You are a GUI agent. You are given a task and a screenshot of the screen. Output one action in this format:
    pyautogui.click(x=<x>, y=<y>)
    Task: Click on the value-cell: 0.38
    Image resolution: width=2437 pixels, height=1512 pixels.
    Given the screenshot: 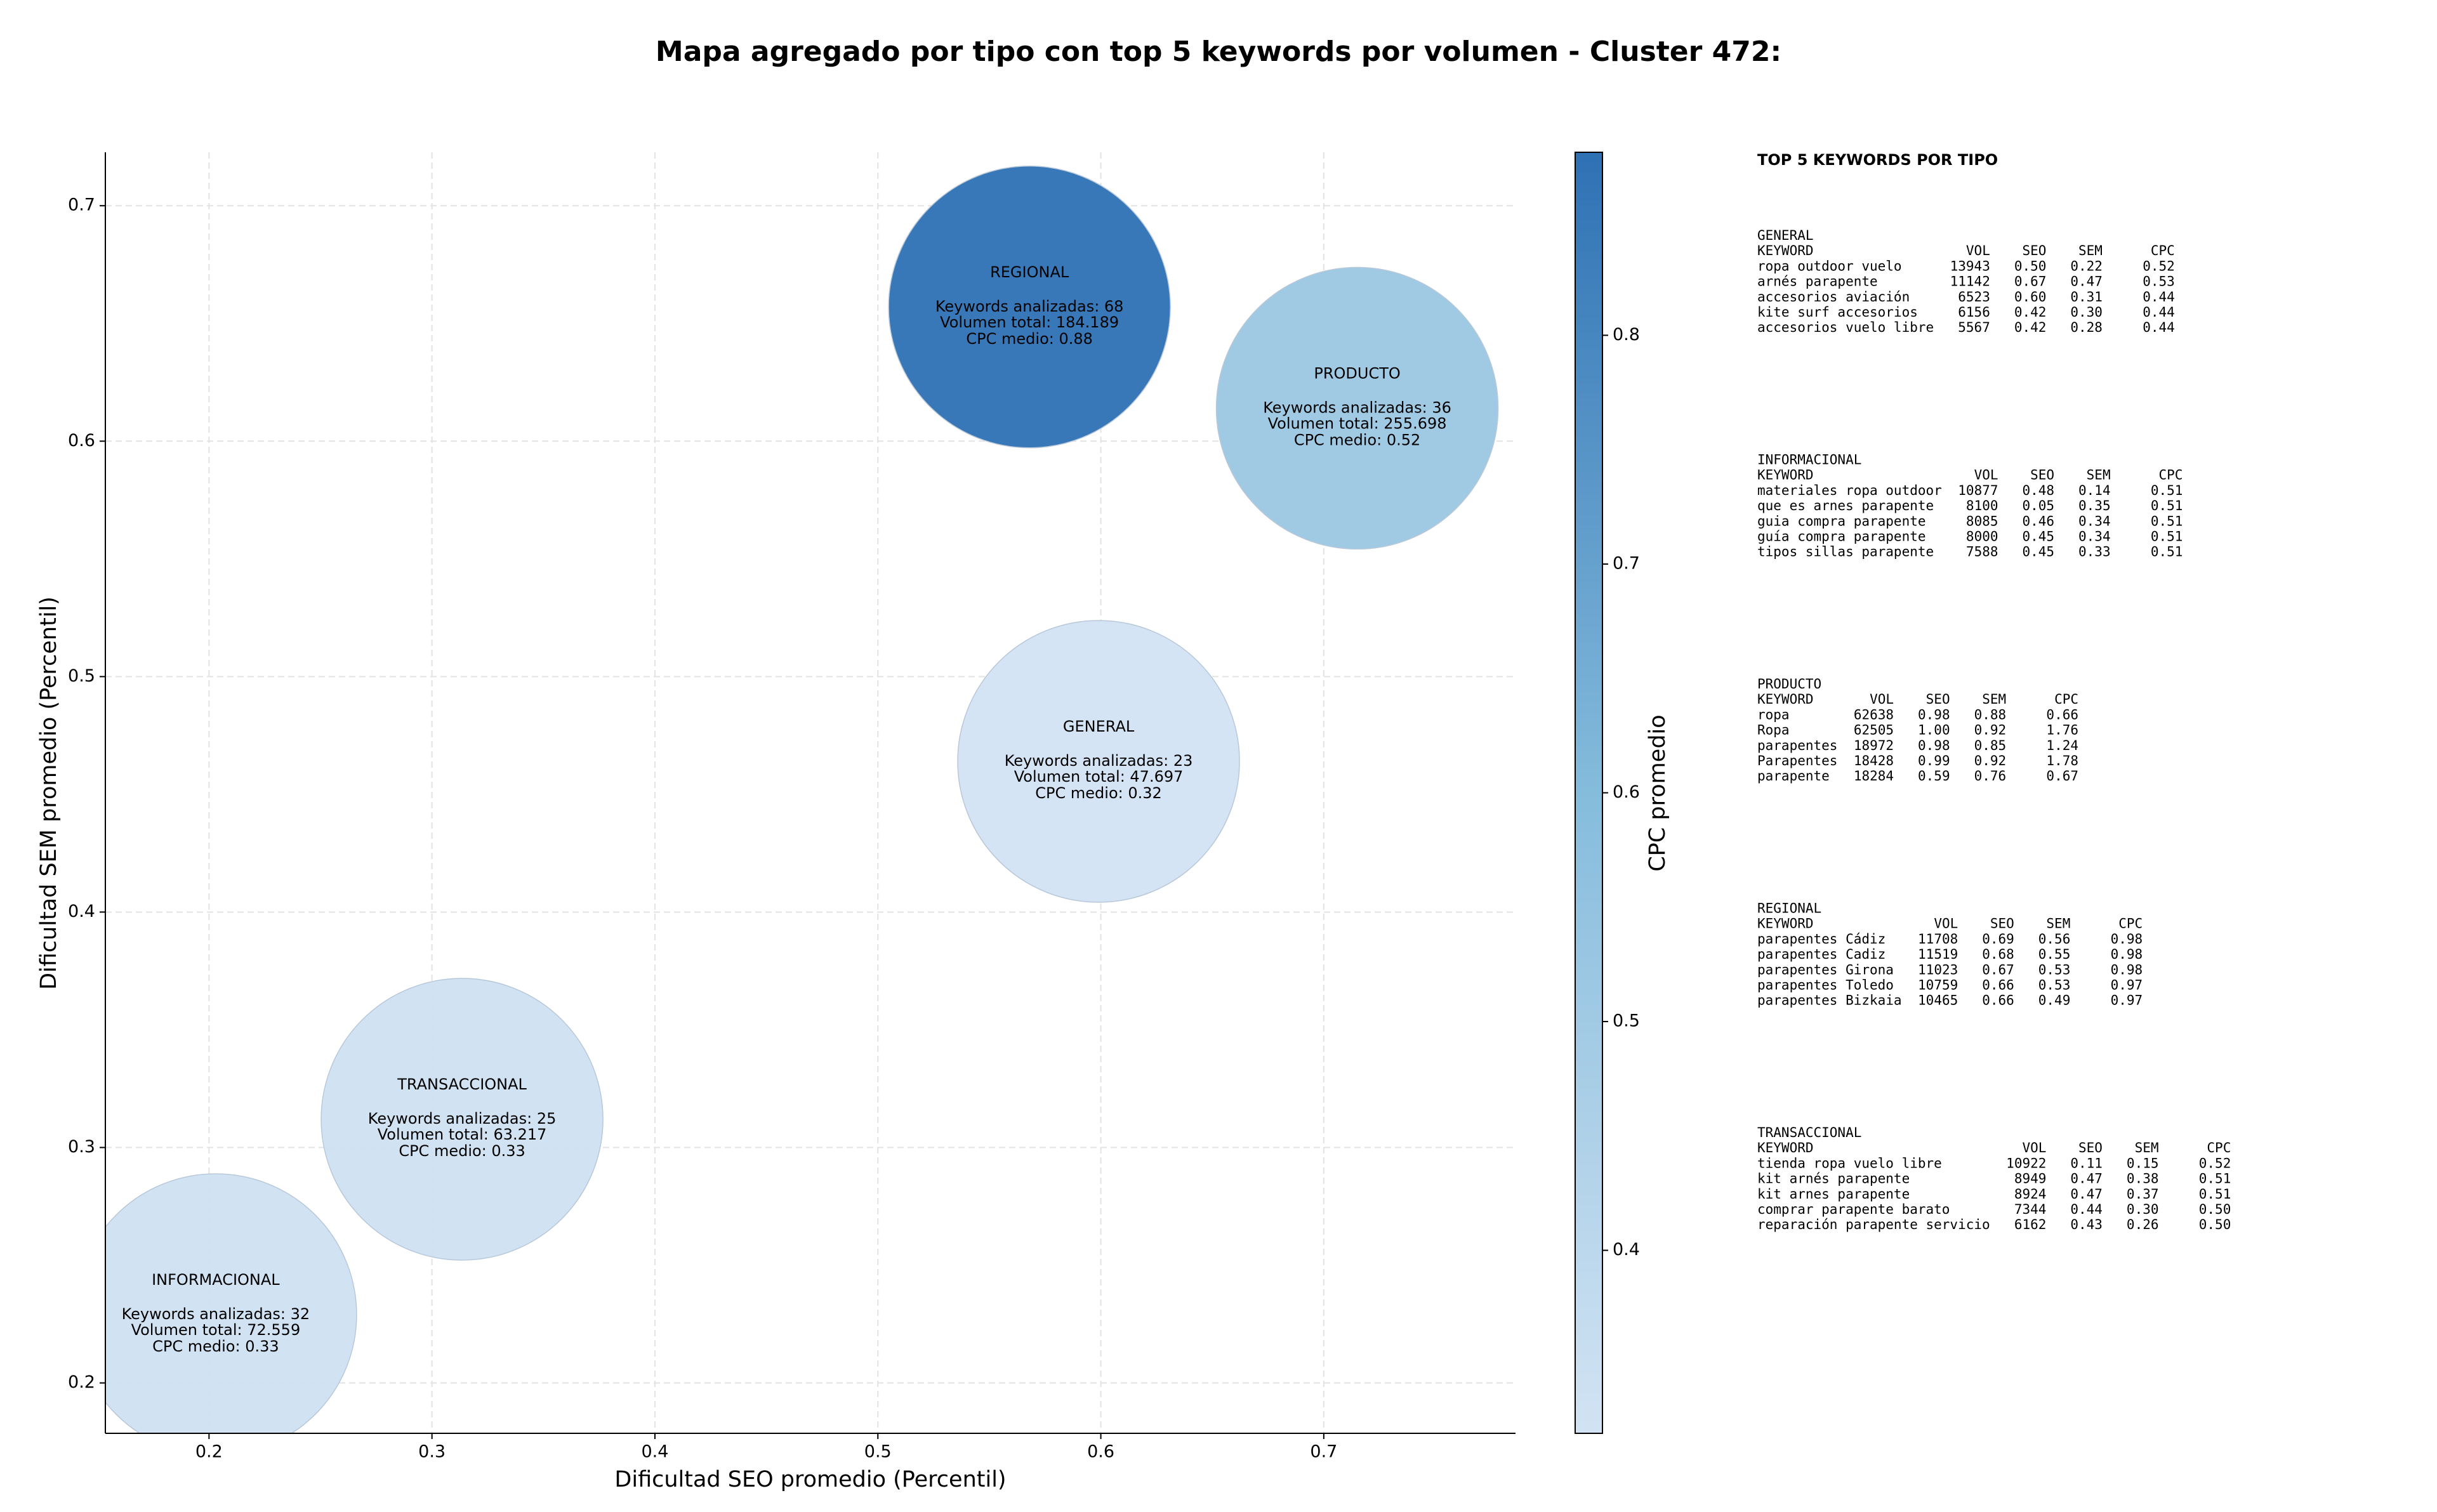 What is the action you would take?
    pyautogui.click(x=2143, y=1179)
    